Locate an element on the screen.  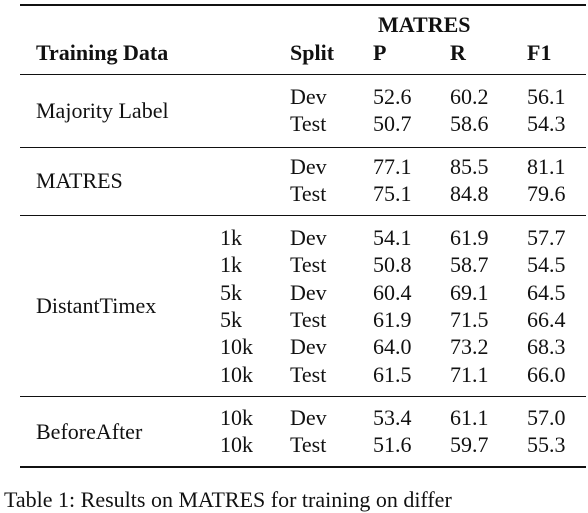
group-label: MATRES is located at coordinates (79, 180).